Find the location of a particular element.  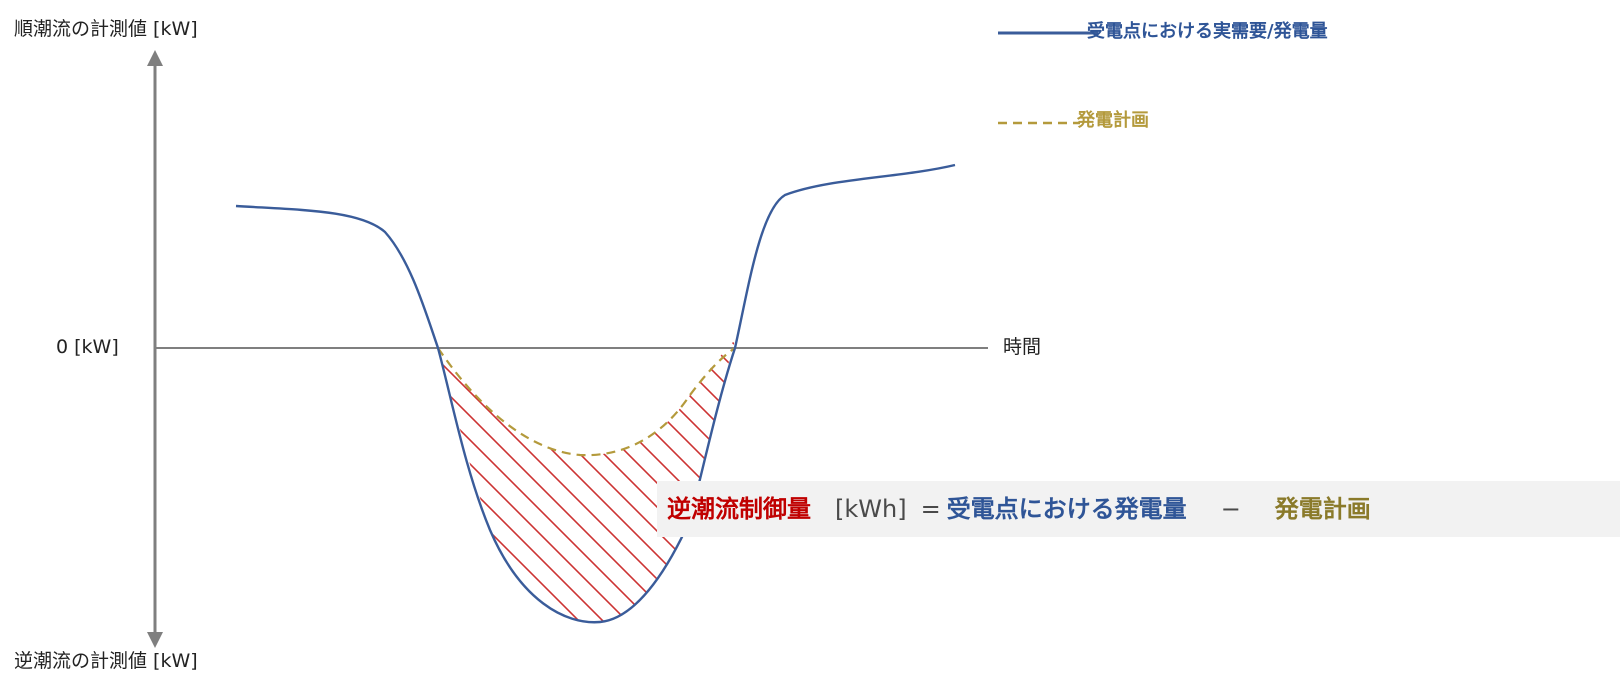

legend-actual-label: 受電点における実需要/発電量 is located at coordinates (1207, 31).